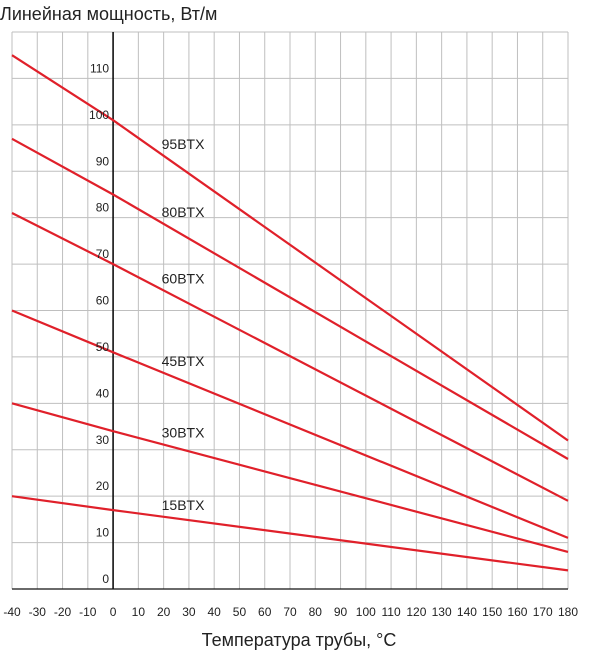 The height and width of the screenshot is (662, 598). What do you see at coordinates (341, 612) in the screenshot?
I see `x-tick-label: 90` at bounding box center [341, 612].